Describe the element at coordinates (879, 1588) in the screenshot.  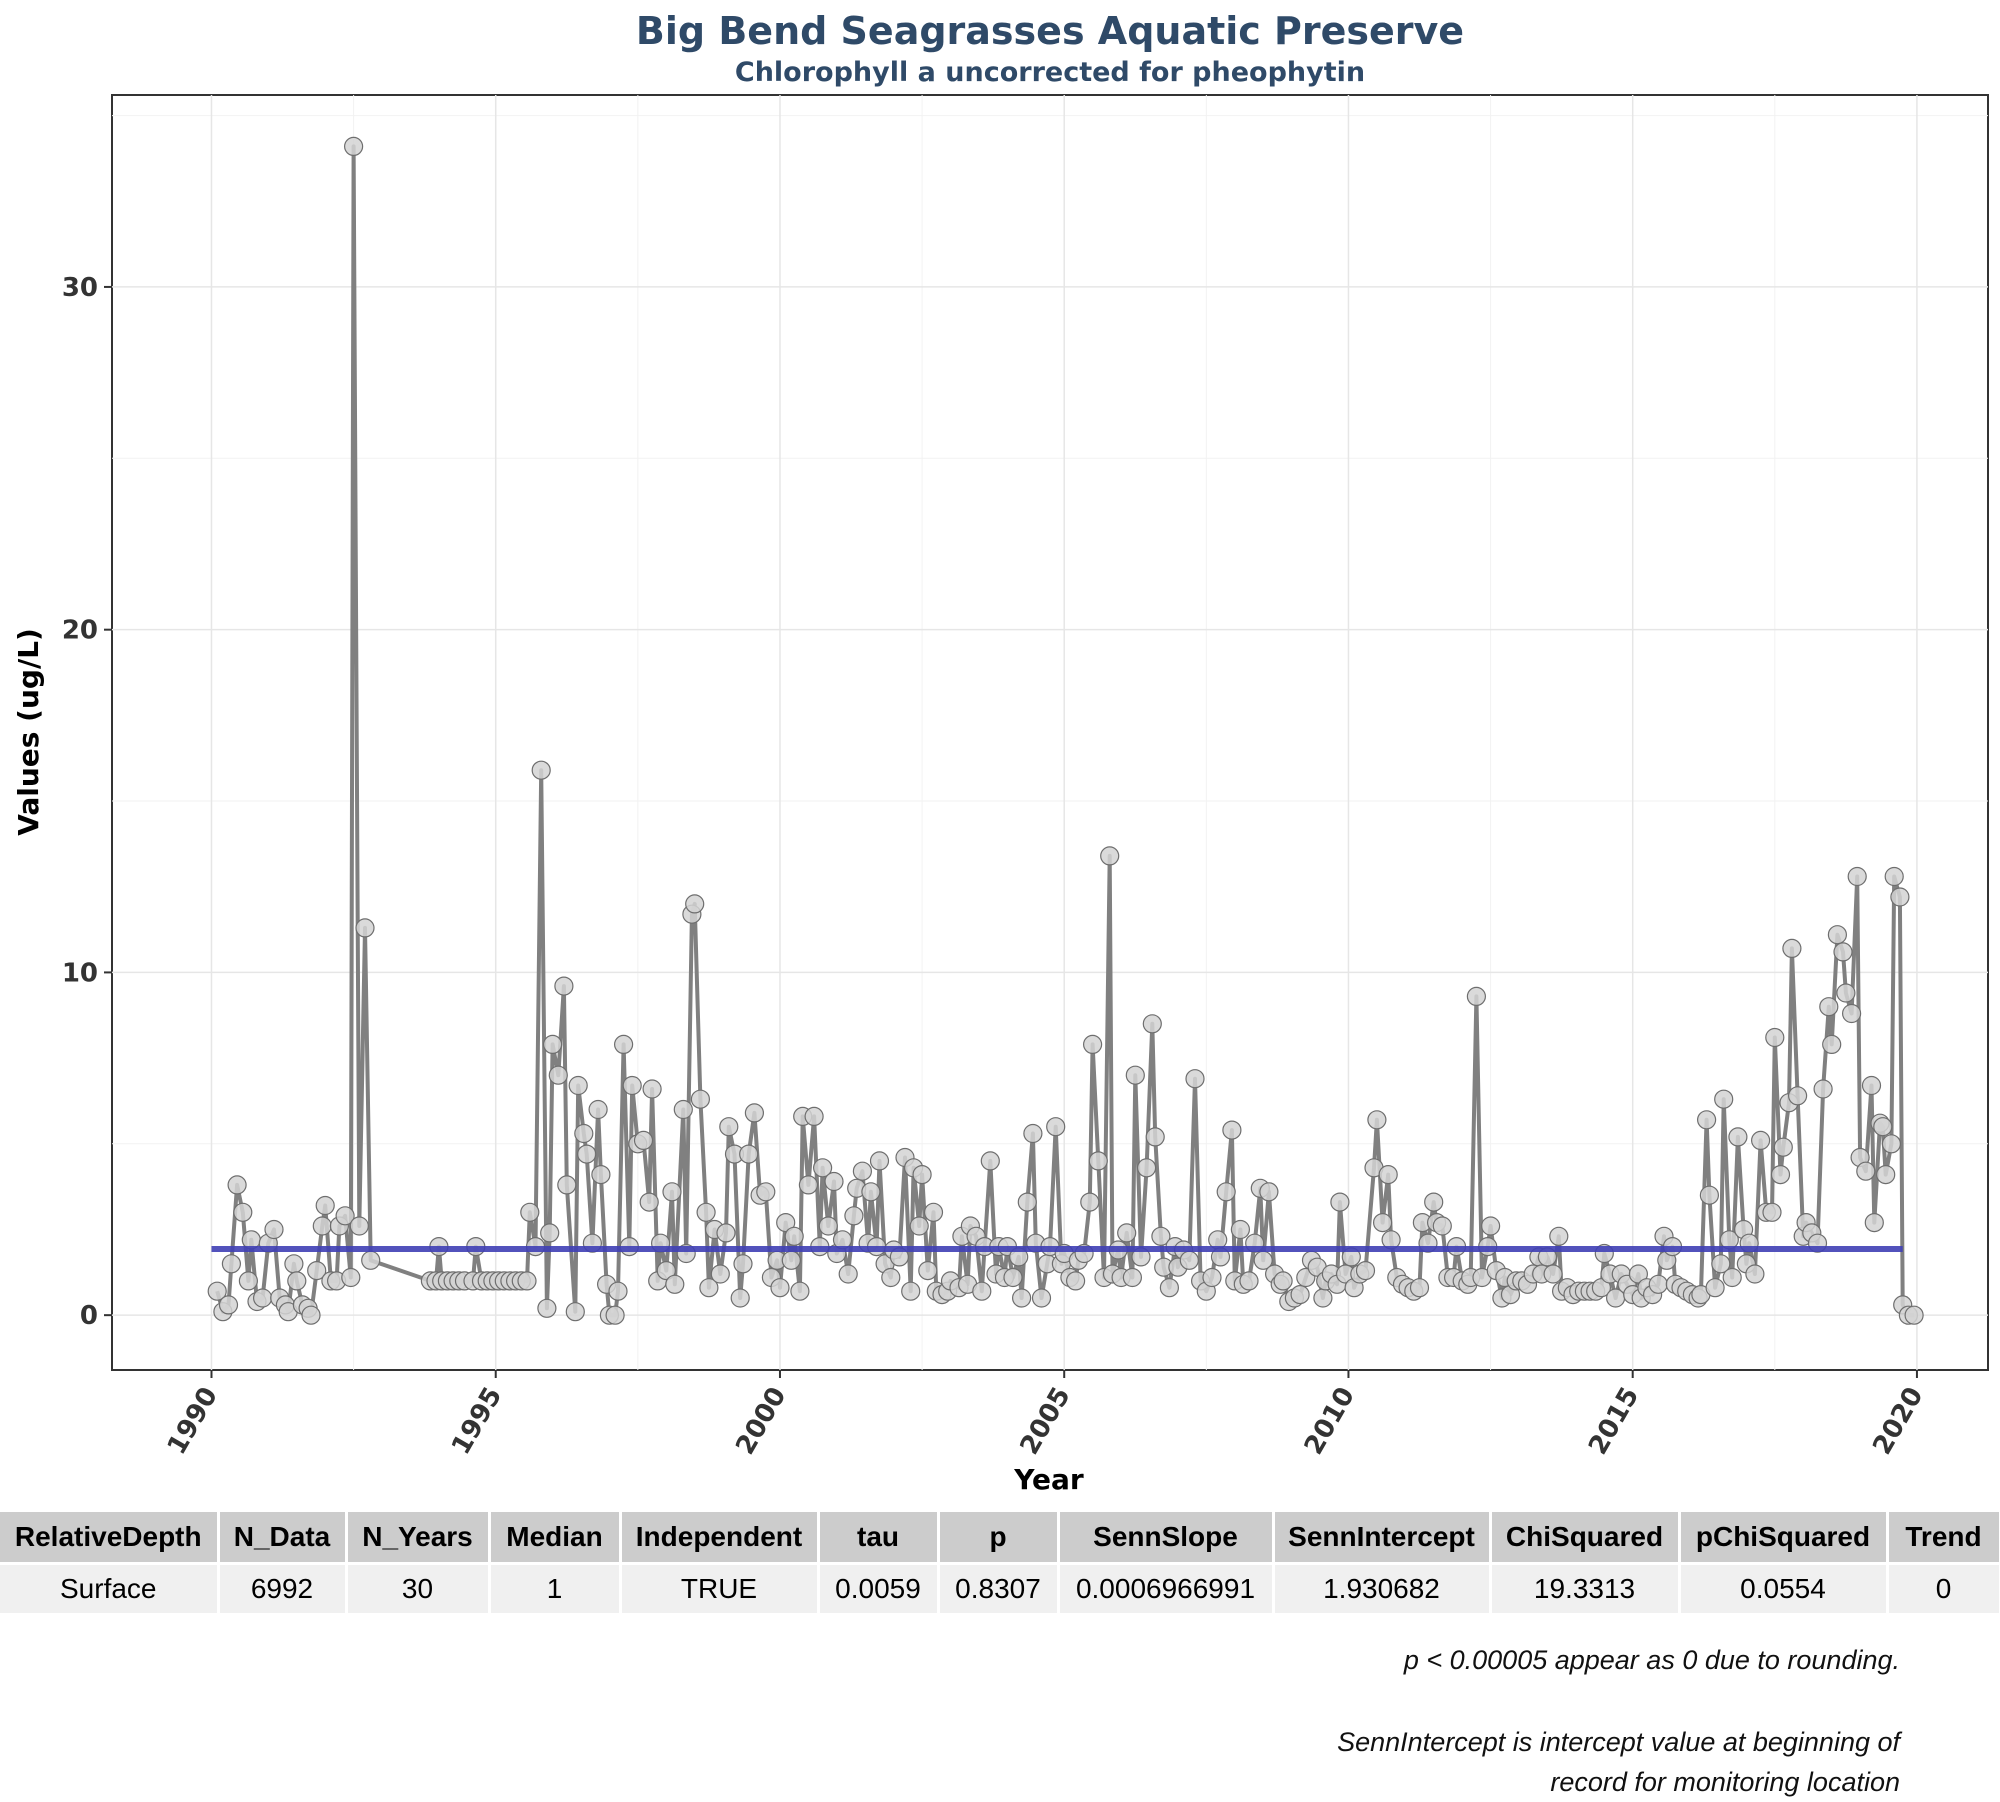
I see `table-cell: 0.0059` at that location.